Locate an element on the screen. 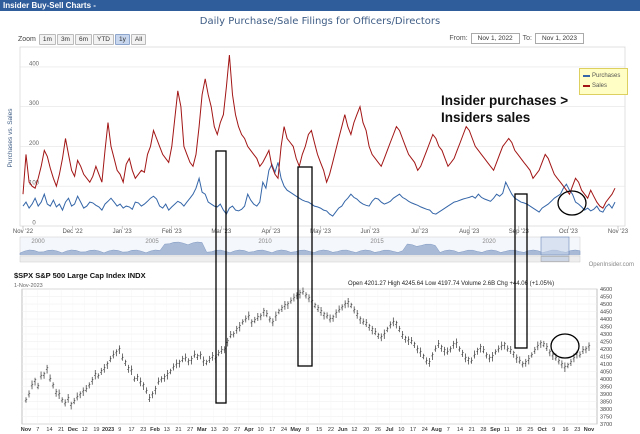 This screenshot has height=434, width=640. zoom-6m-button: 6m is located at coordinates (83, 39).